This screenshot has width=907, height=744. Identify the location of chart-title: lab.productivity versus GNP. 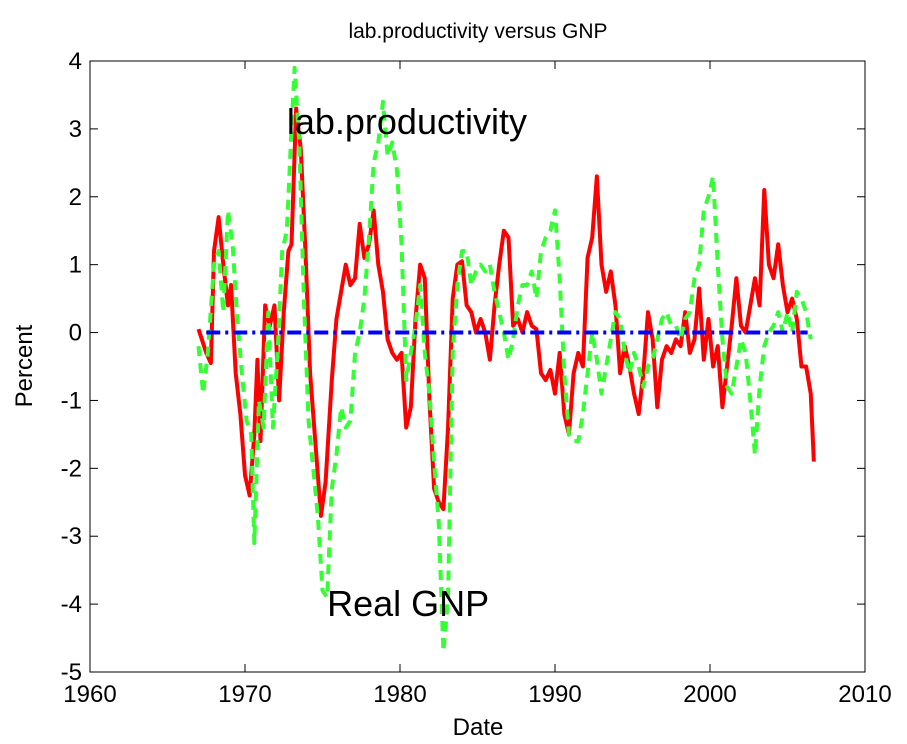
(477, 31).